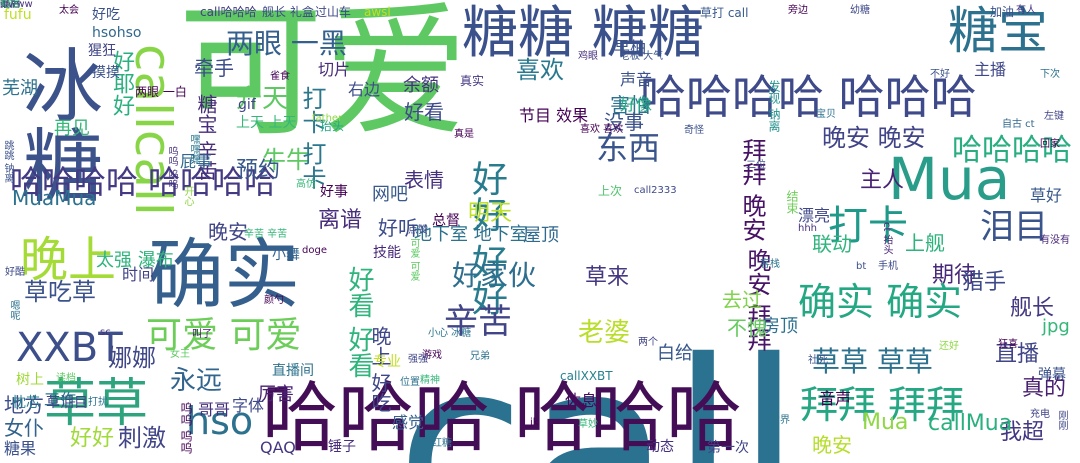  I want to click on cloud-word: hsohso, so click(117, 33).